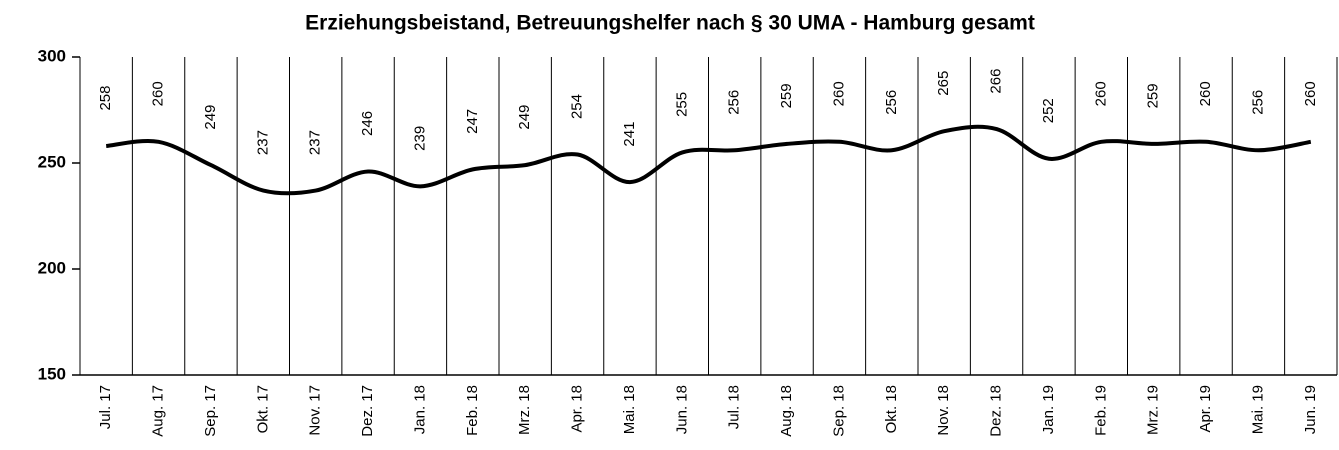 This screenshot has width=1339, height=450. I want to click on value-label: 247, so click(472, 121).